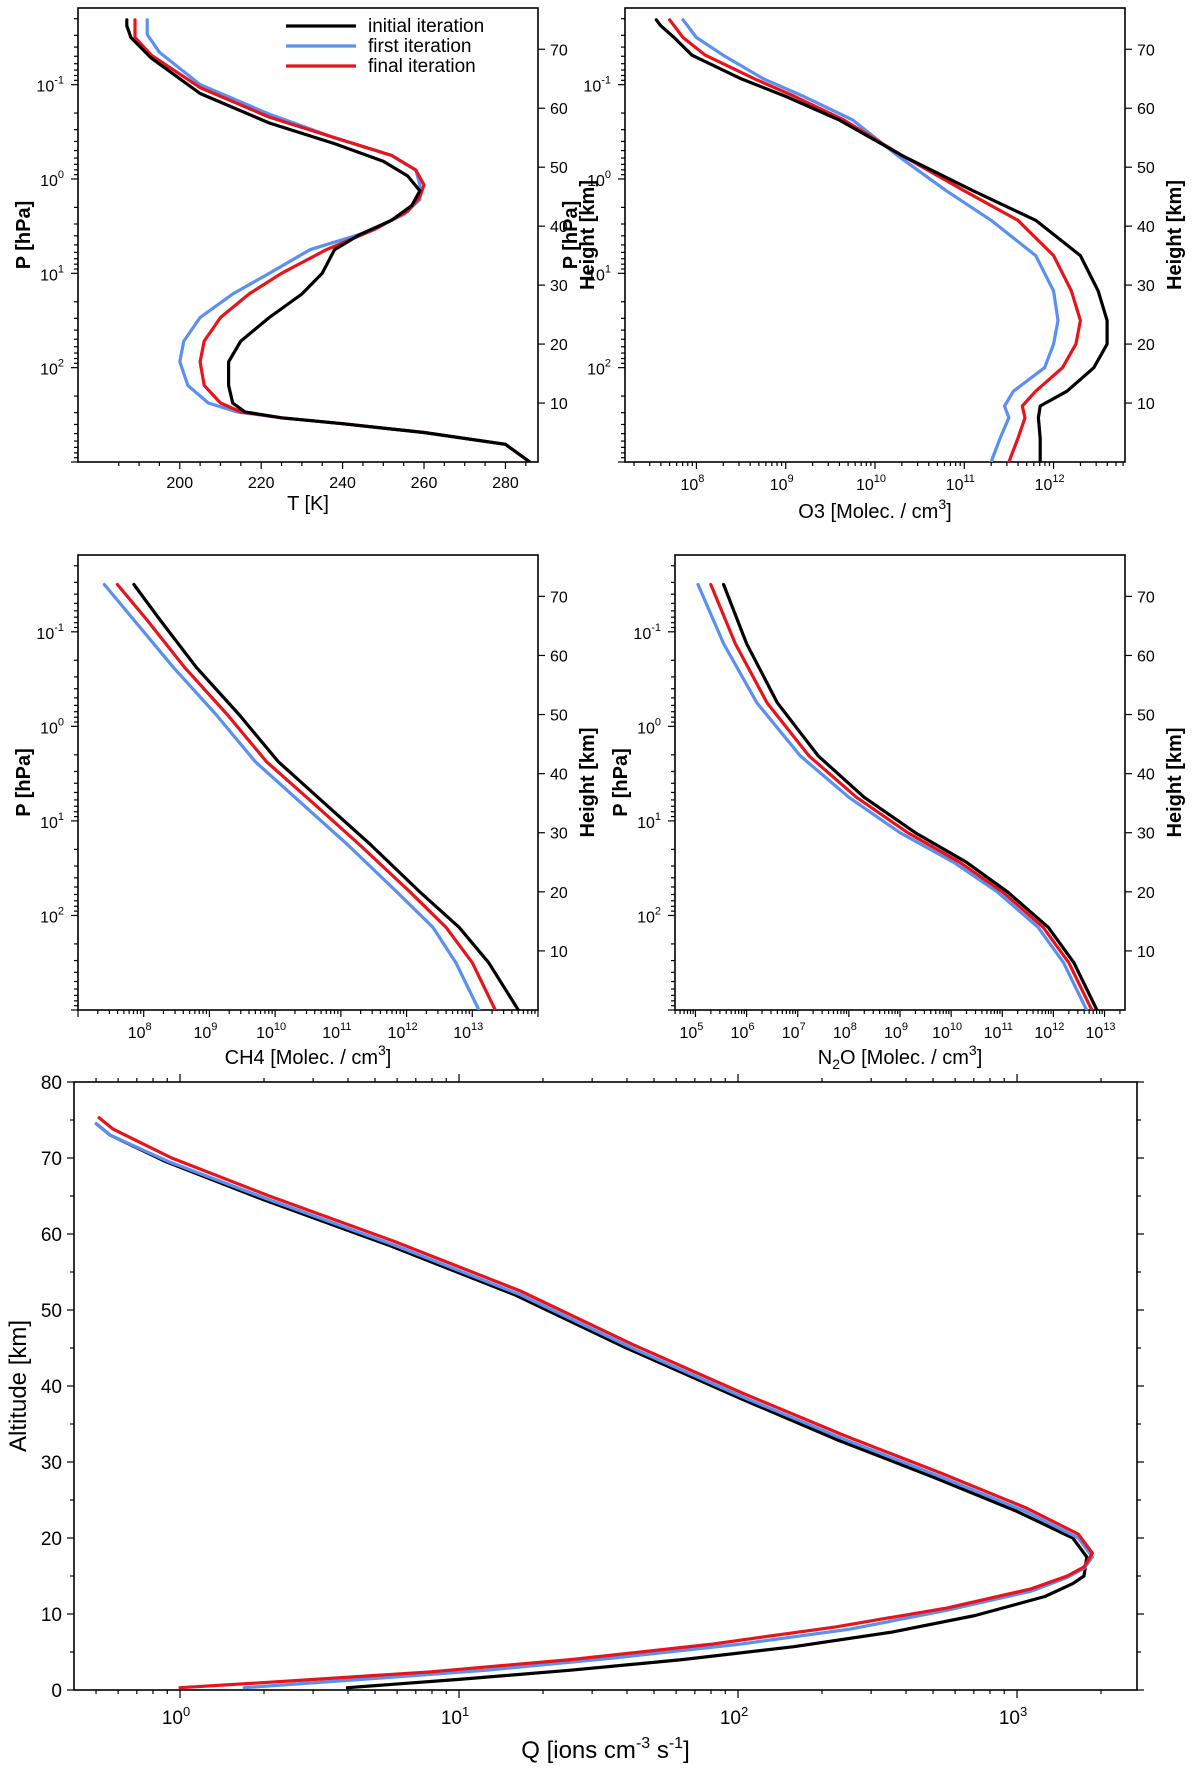  What do you see at coordinates (734, 1716) in the screenshot?
I see `ionization-xtick-label: 10²` at bounding box center [734, 1716].